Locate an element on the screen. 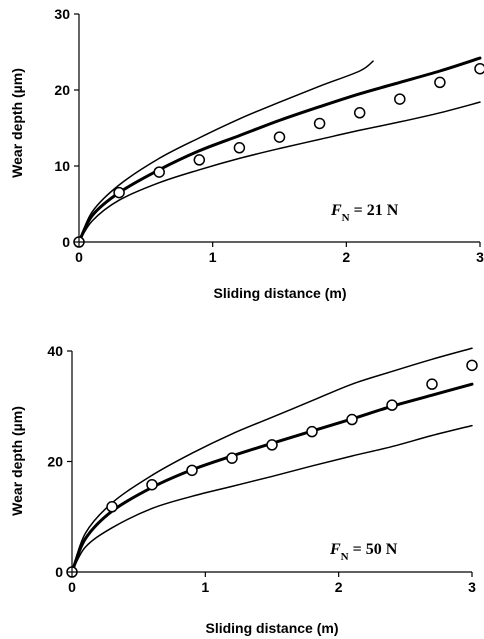 Image resolution: width=484 pixels, height=639 pixels. force-value: = 21 N is located at coordinates (374, 210).